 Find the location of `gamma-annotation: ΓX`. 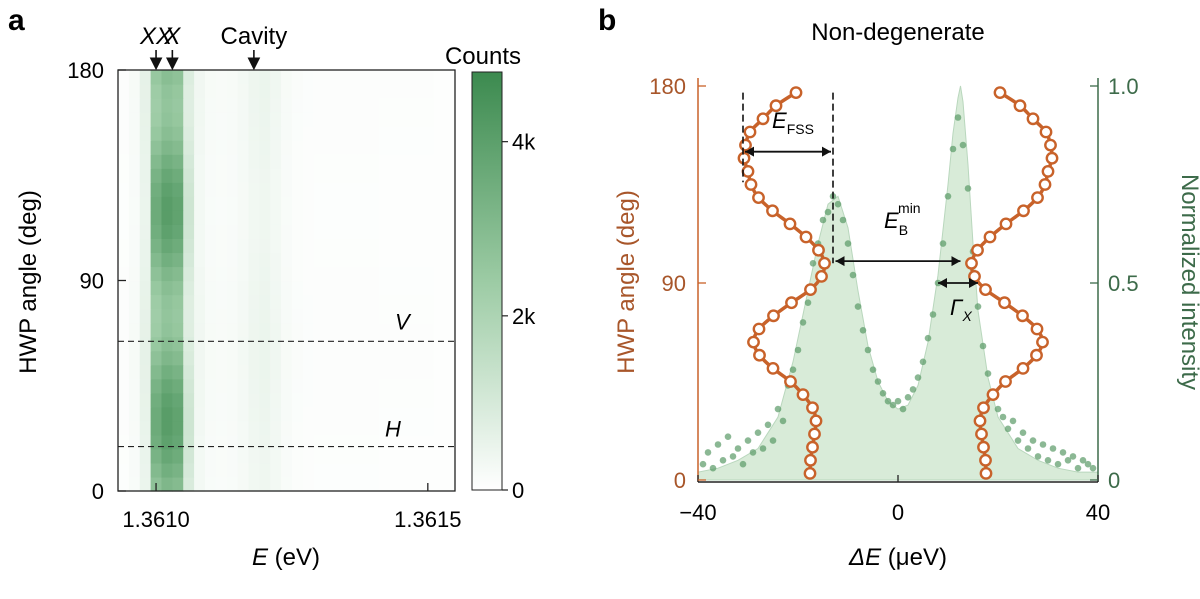

gamma-annotation: ΓX is located at coordinates (961, 309).